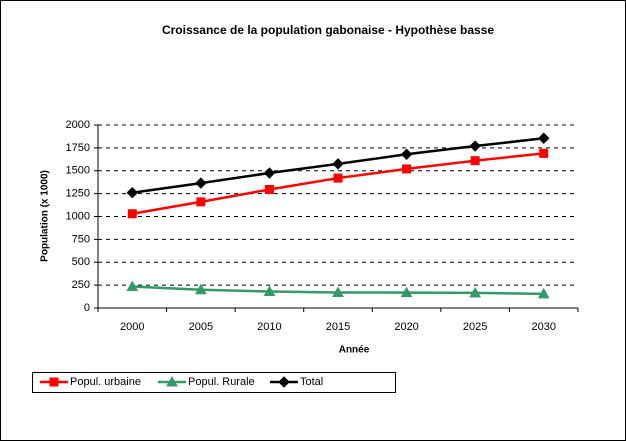 The width and height of the screenshot is (626, 441). What do you see at coordinates (354, 350) in the screenshot?
I see `x-axis-label: Année` at bounding box center [354, 350].